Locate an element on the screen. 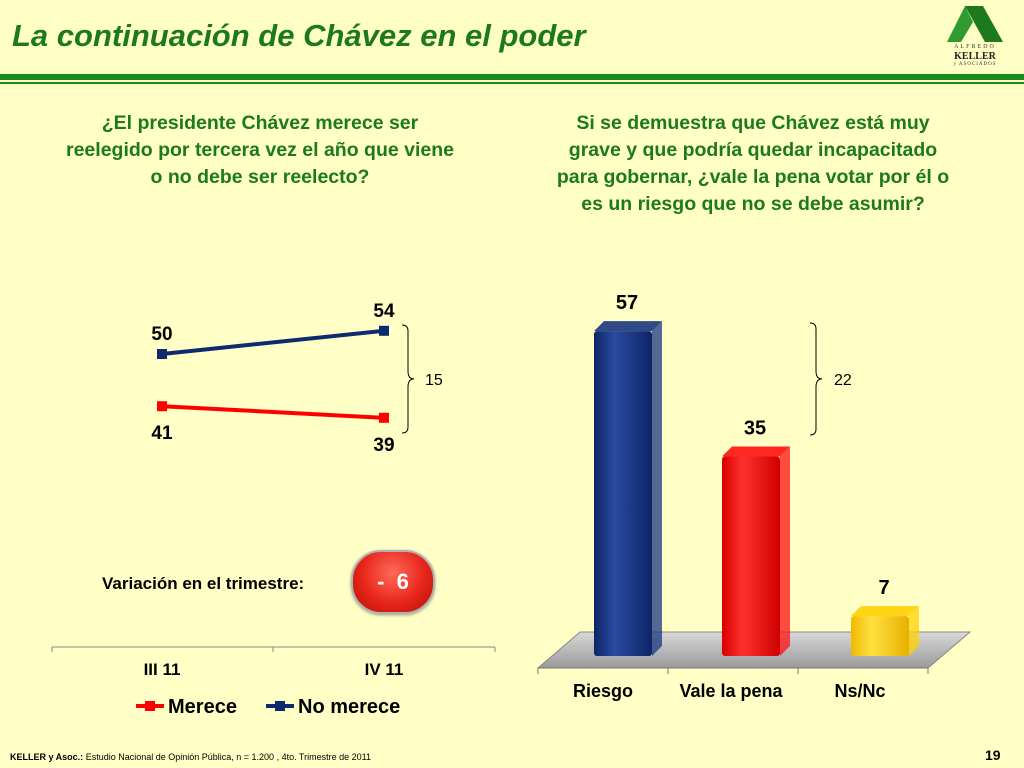 The image size is (1024, 768). legend-marker-merece is located at coordinates (150, 706).